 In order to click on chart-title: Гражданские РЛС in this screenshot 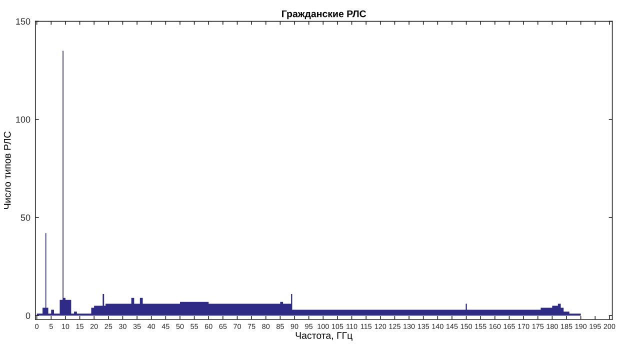, I will do `click(324, 15)`.